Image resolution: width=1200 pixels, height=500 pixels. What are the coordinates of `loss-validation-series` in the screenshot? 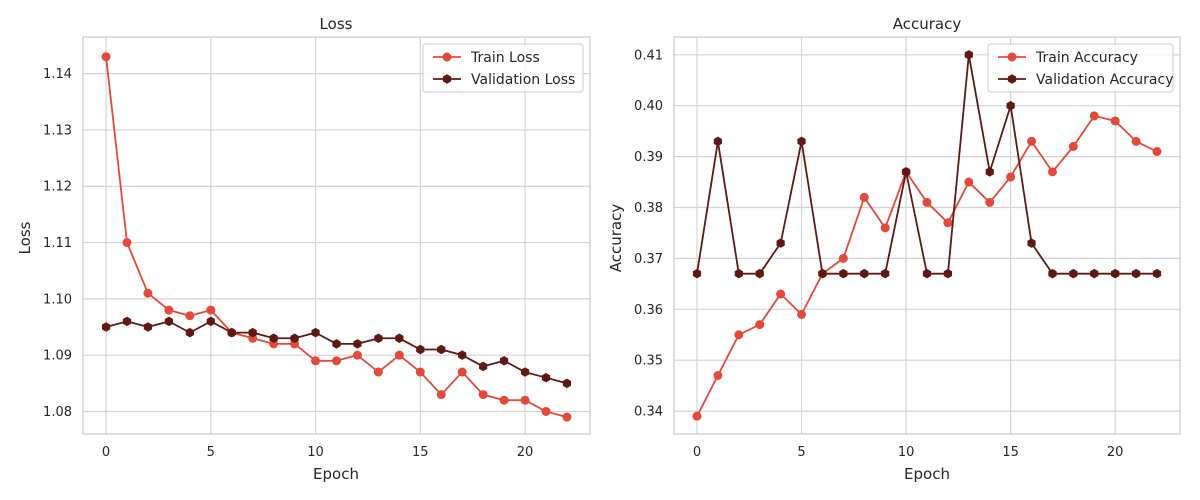 It's located at (336, 352).